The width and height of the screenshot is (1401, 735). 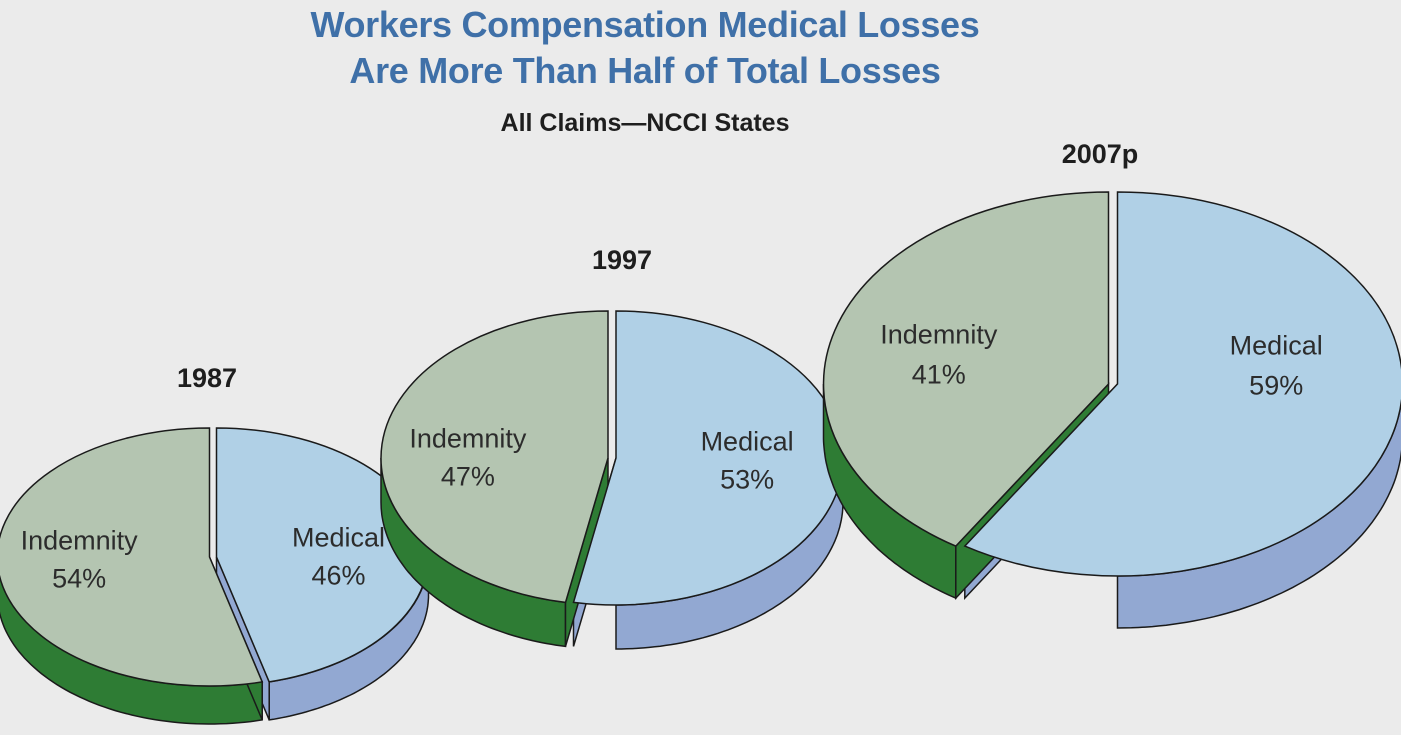 I want to click on chart-subtitle: All Claims—NCCI States, so click(x=645, y=123).